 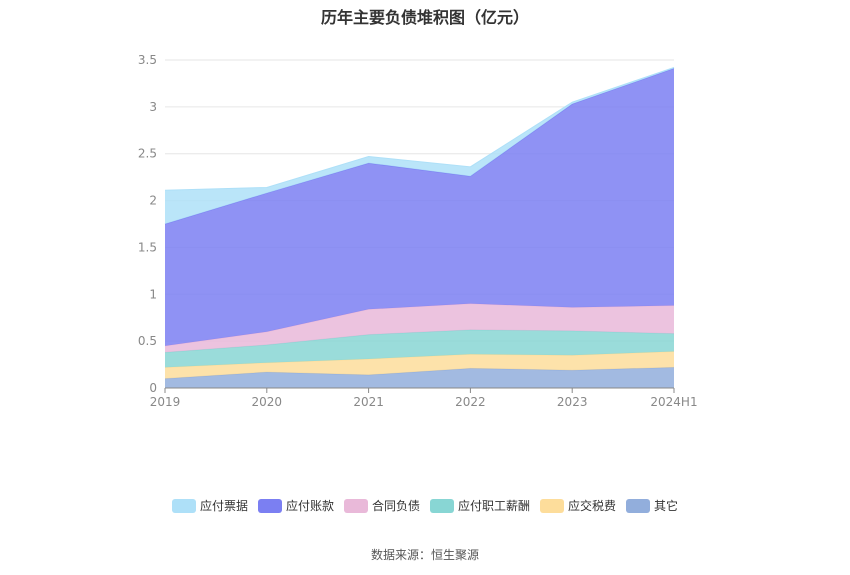 I want to click on x-tick-label: 2019, so click(x=165, y=402).